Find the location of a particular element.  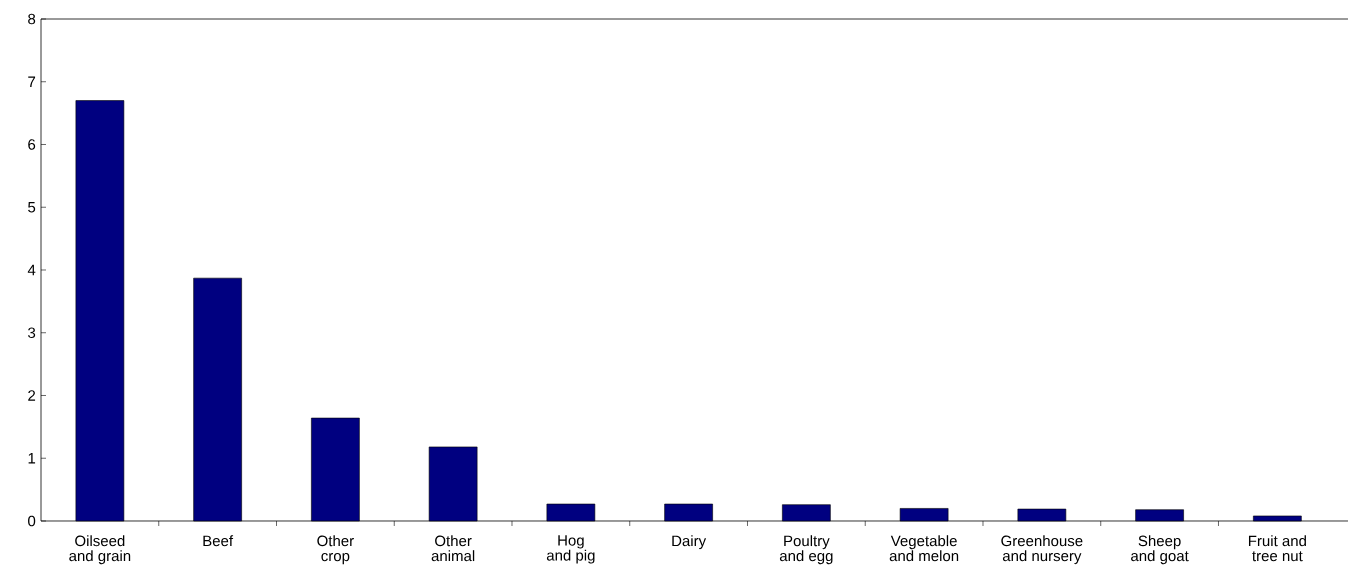

x-tick-label: Greenhouse and nursery is located at coordinates (1042, 550).